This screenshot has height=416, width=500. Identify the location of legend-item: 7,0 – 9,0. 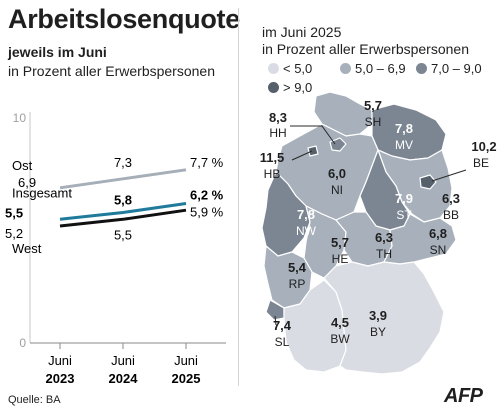
(449, 68).